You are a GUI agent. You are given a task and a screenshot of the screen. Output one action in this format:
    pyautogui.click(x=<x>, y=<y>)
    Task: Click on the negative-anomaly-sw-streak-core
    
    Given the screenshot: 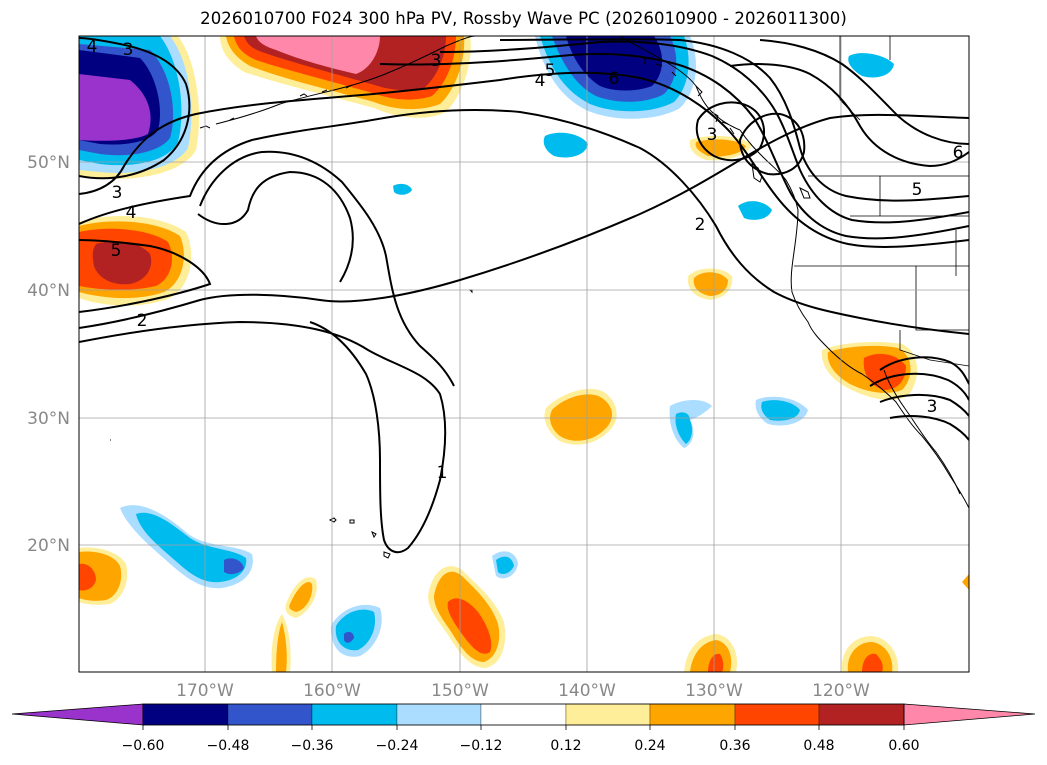 What is the action you would take?
    pyautogui.click(x=234, y=566)
    